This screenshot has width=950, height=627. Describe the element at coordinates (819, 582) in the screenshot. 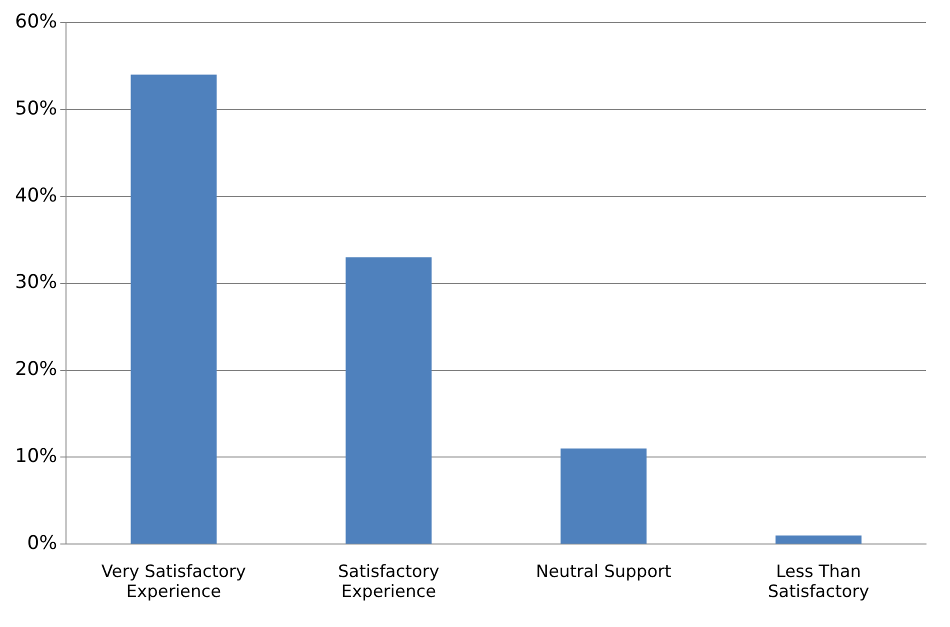

I see `x-tick-label: Less Than Satisfactory` at that location.